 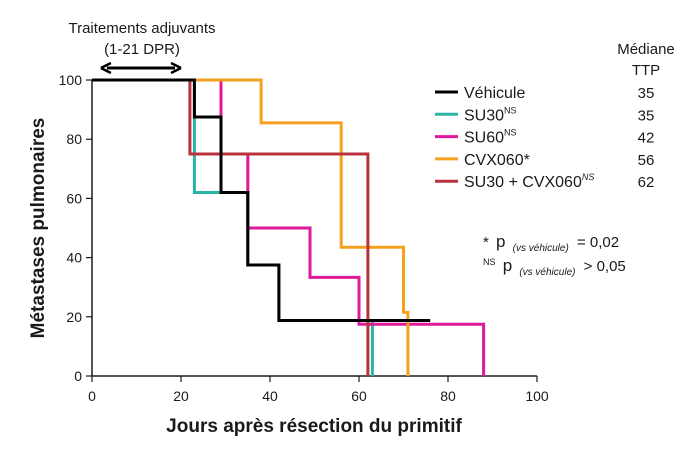 What do you see at coordinates (71, 80) in the screenshot?
I see `y-tick-label: 100` at bounding box center [71, 80].